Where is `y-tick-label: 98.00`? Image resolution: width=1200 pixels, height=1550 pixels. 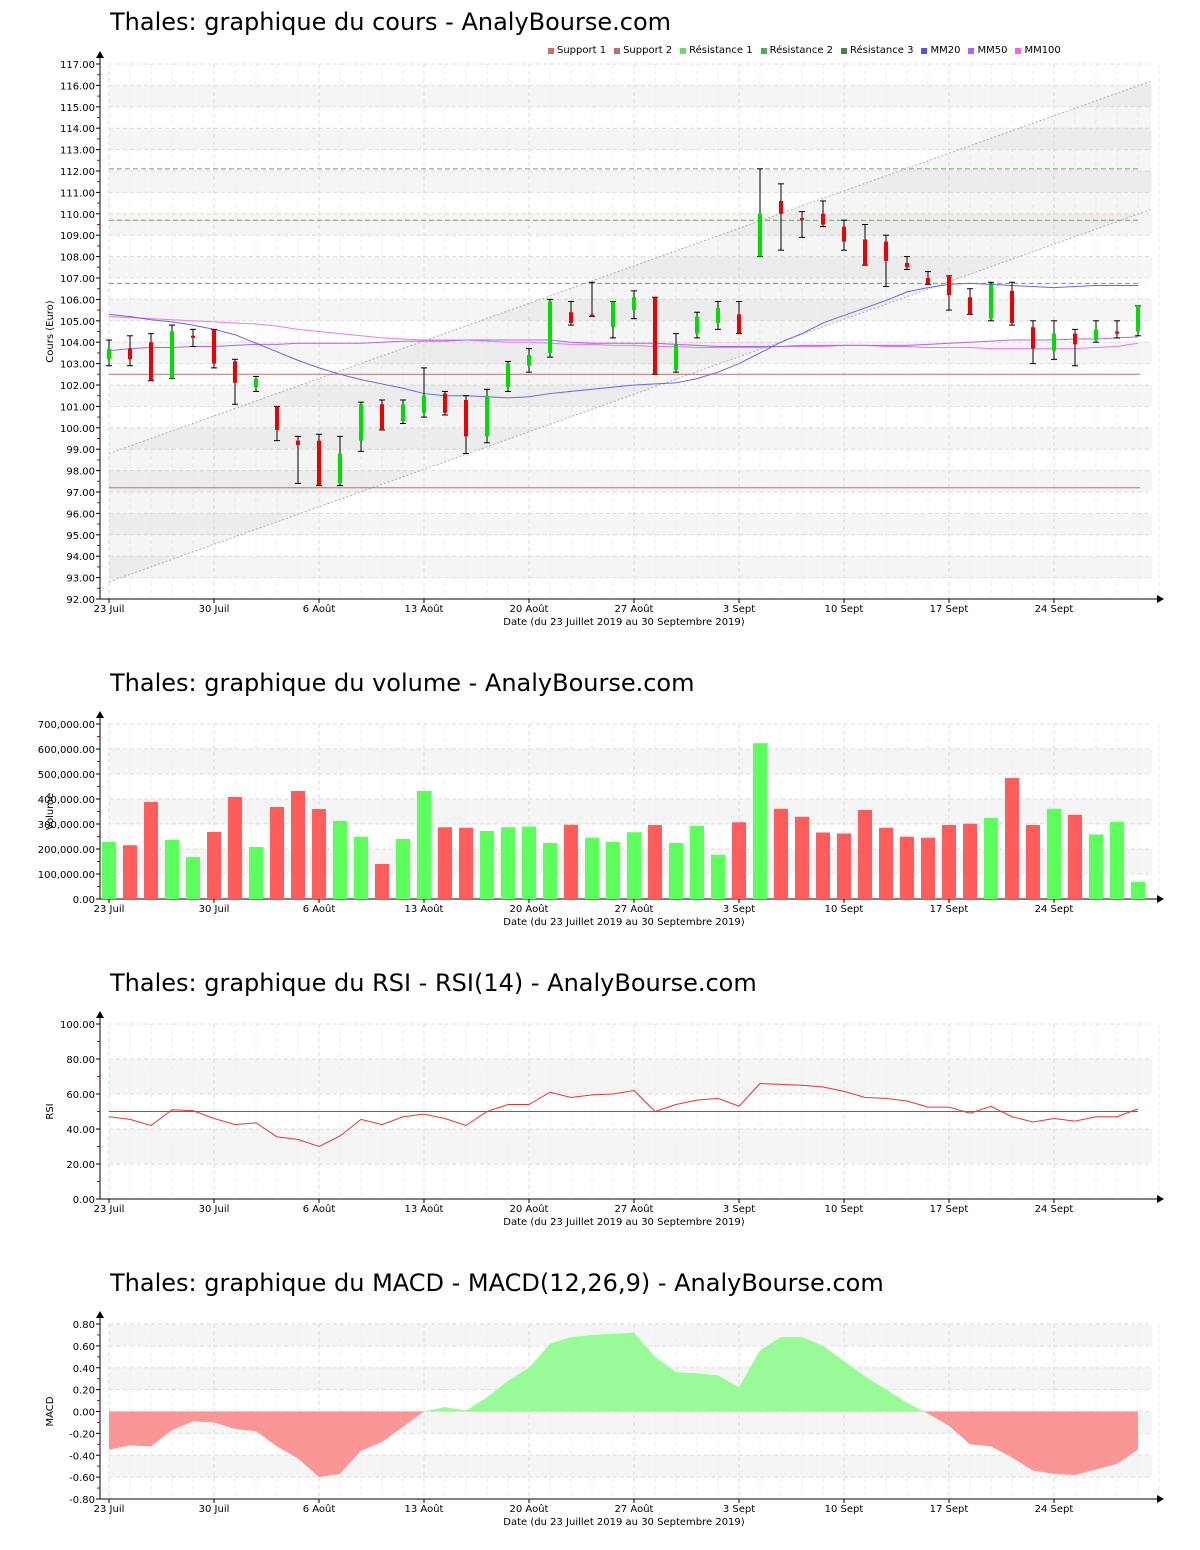 y-tick-label: 98.00 is located at coordinates (80, 472).